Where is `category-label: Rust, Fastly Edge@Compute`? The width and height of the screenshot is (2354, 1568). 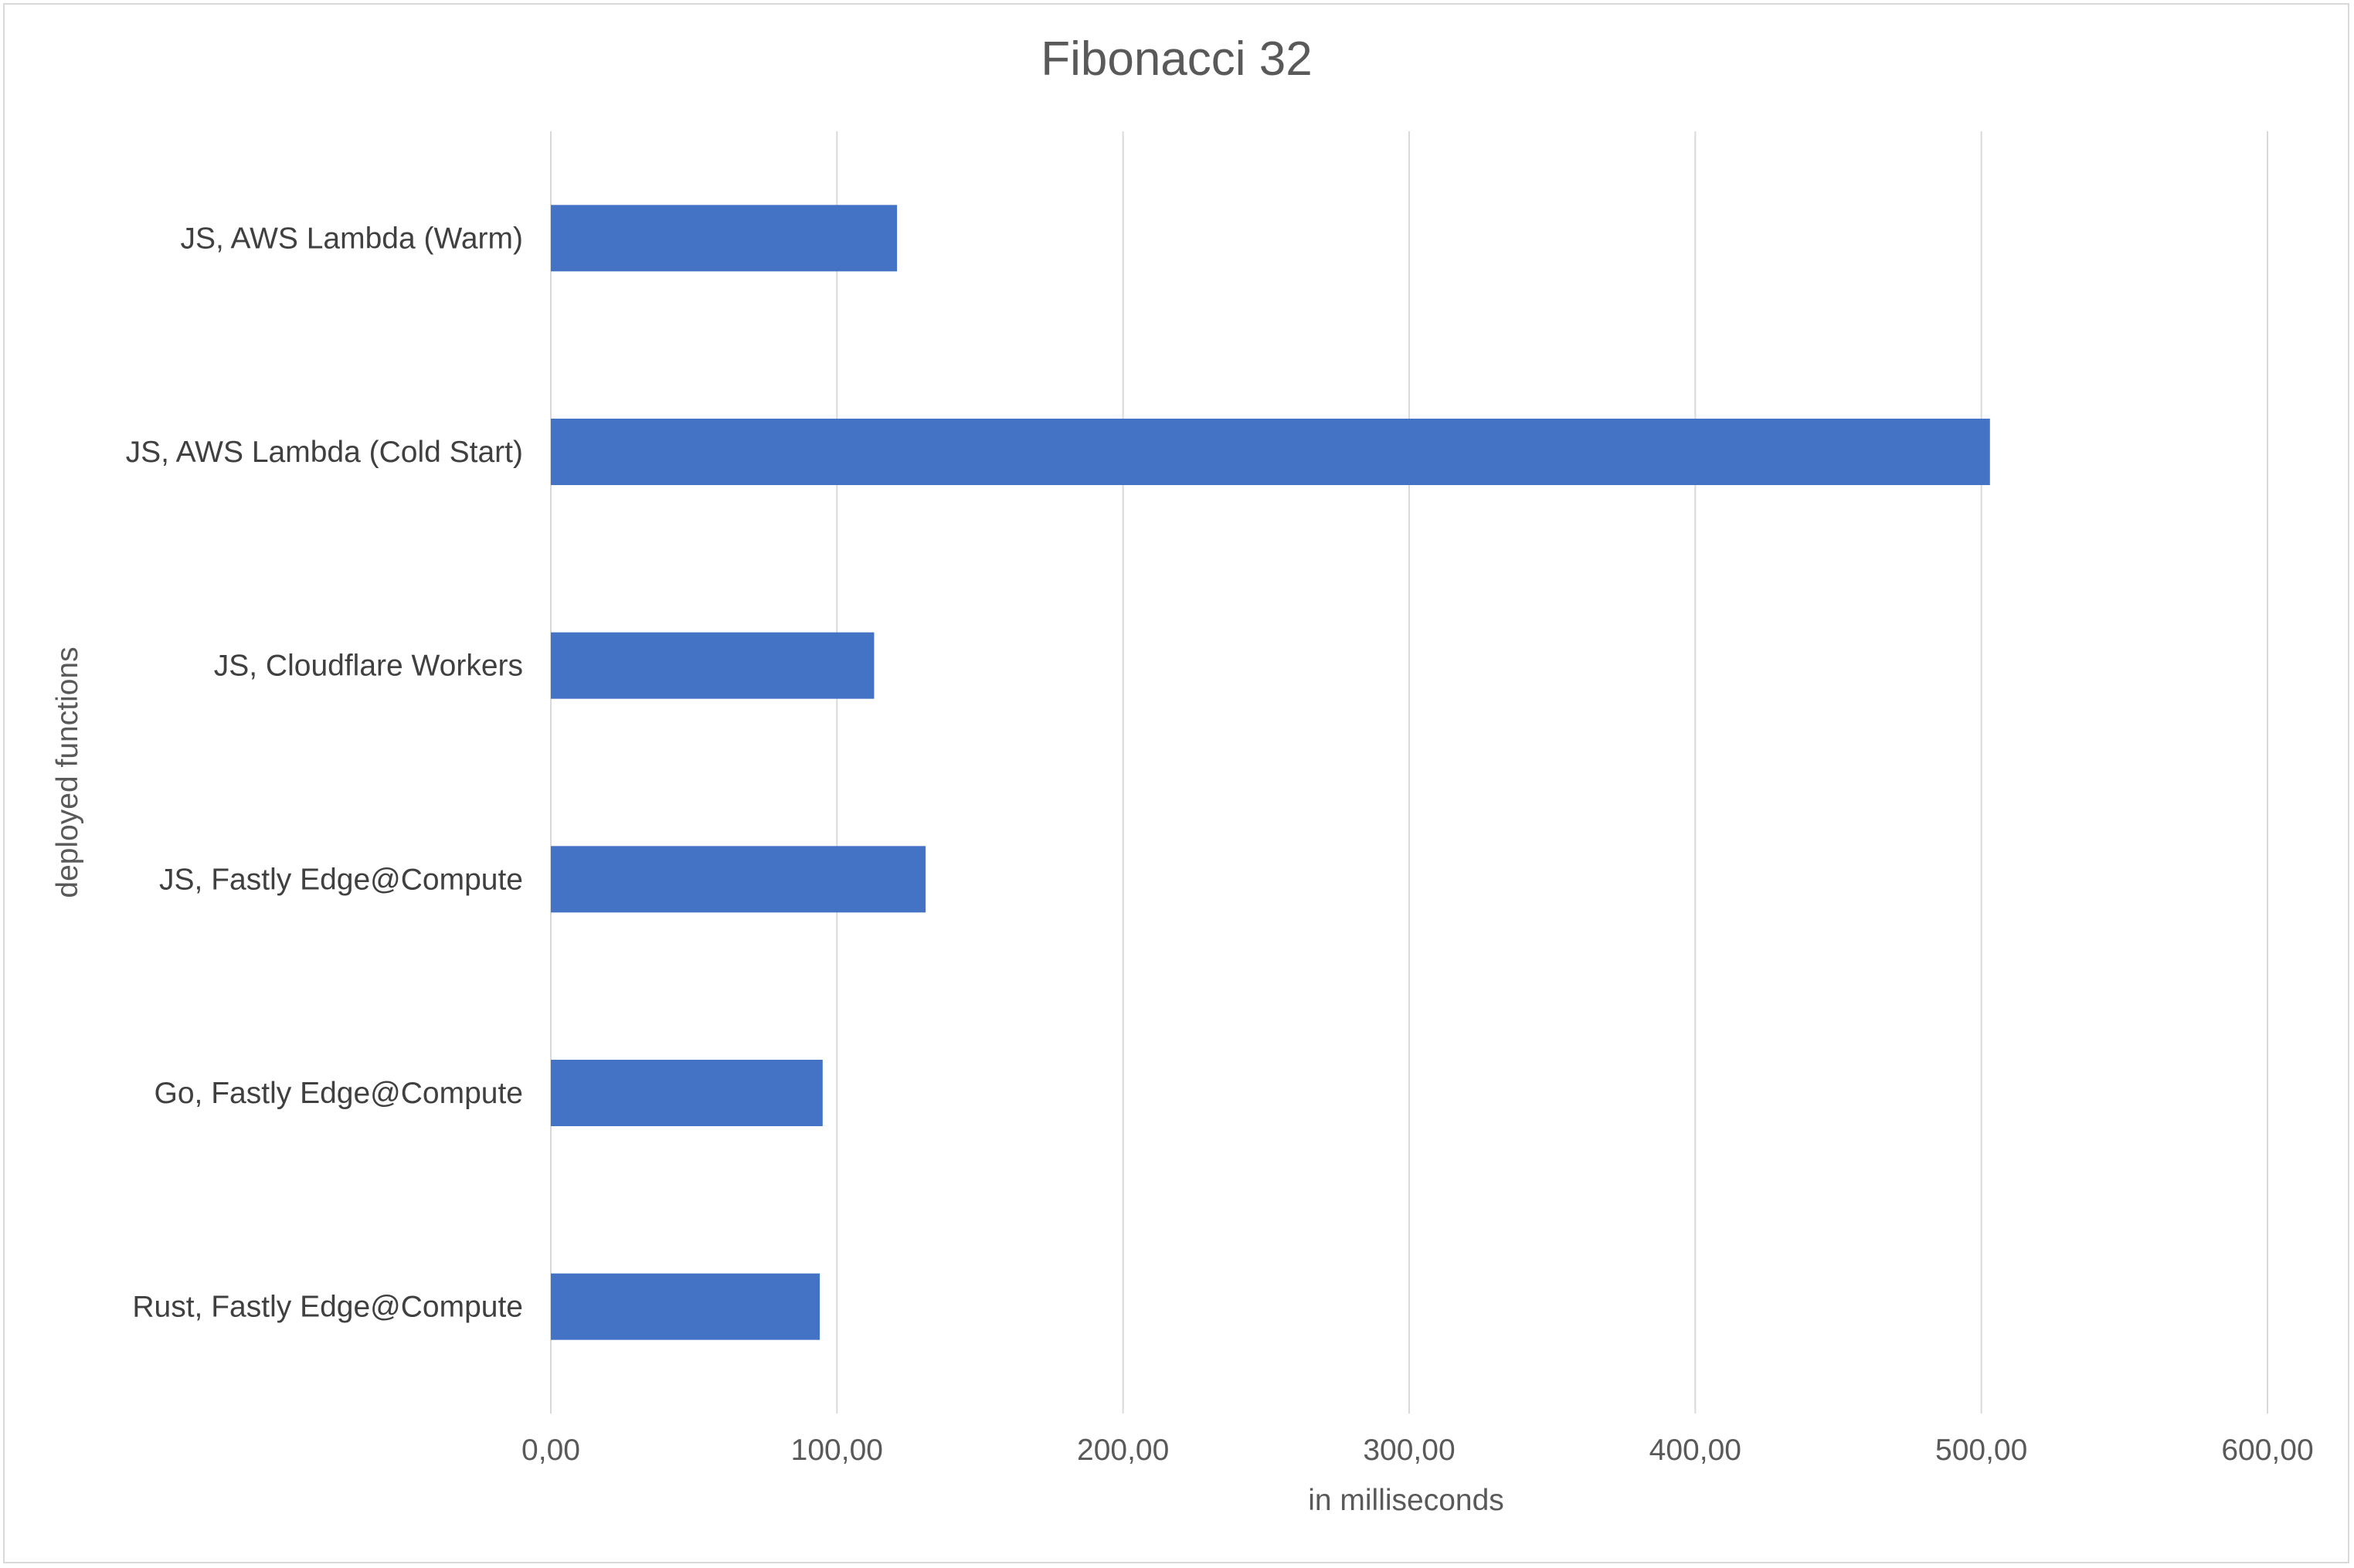 category-label: Rust, Fastly Edge@Compute is located at coordinates (327, 1307).